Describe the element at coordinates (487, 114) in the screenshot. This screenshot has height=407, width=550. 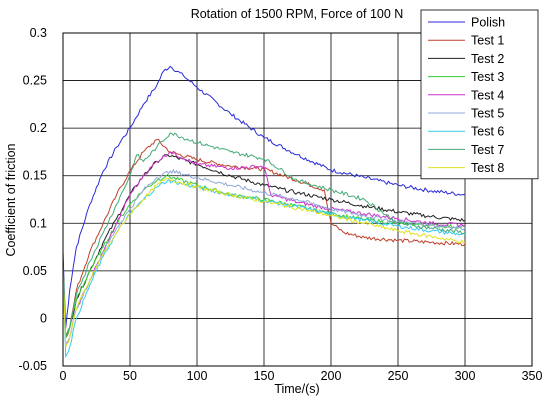
I see `legend-label: Test 5` at that location.